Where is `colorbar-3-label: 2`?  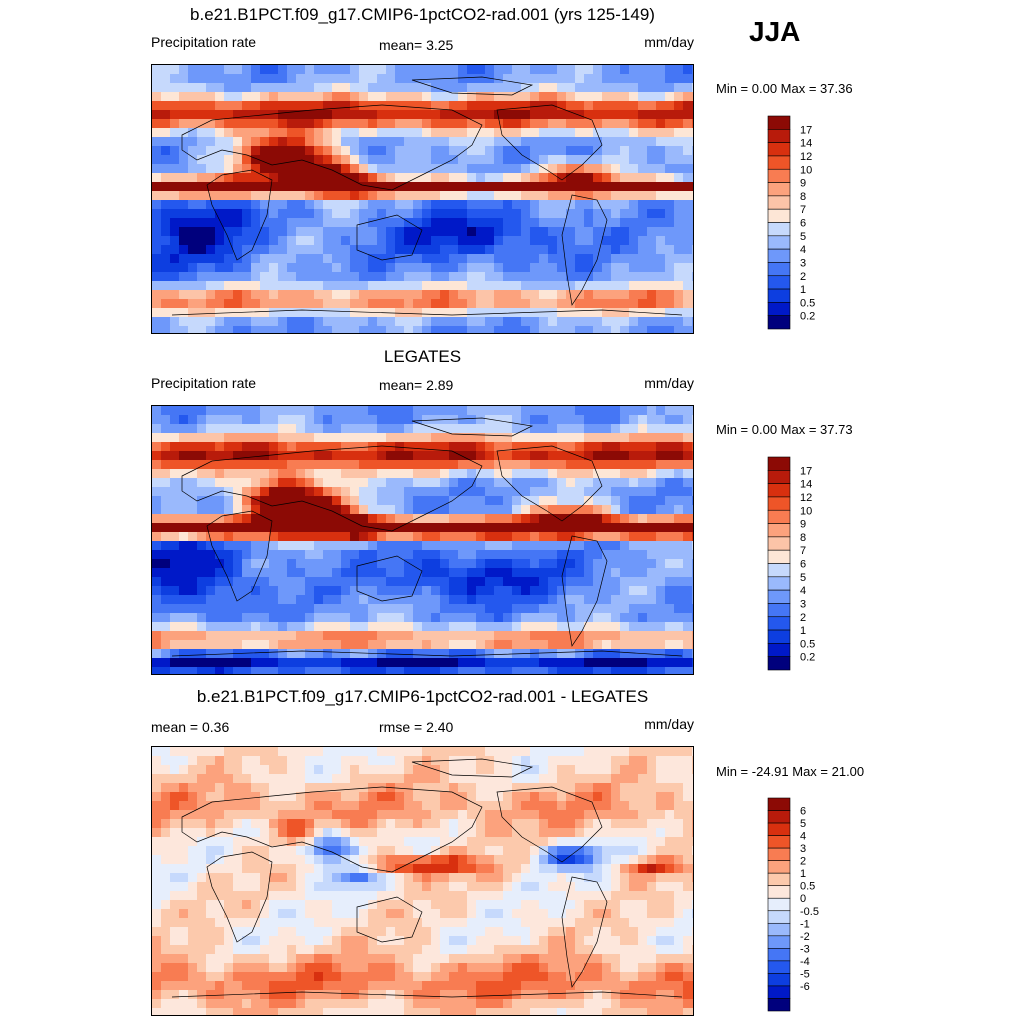 colorbar-3-label: 2 is located at coordinates (803, 862).